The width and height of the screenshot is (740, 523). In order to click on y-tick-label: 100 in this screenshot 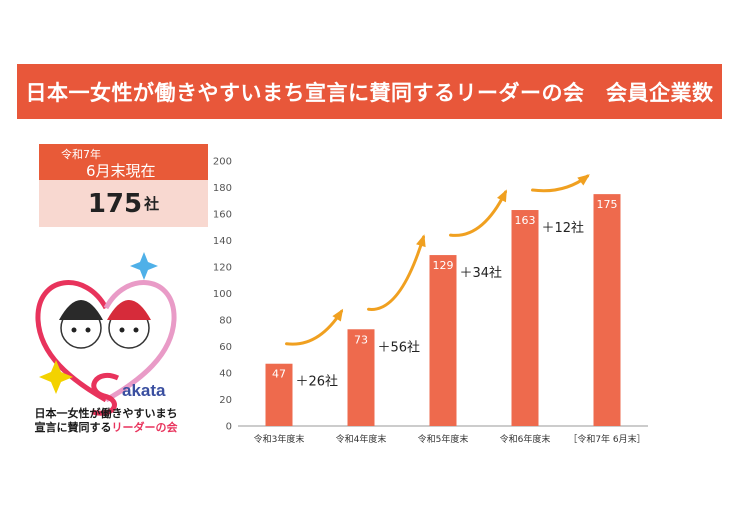, I will do `click(222, 294)`.